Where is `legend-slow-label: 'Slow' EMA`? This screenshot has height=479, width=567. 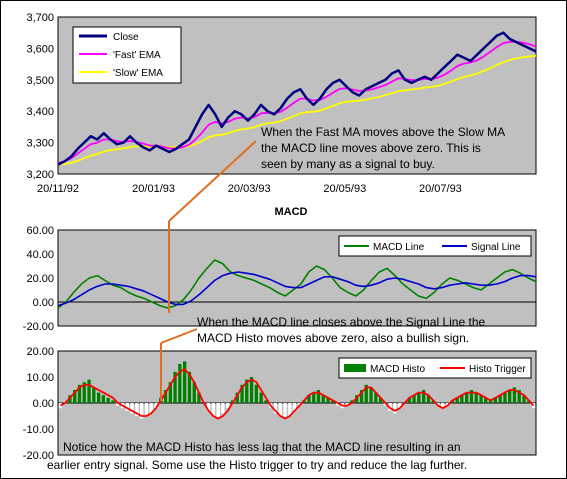 legend-slow-label: 'Slow' EMA is located at coordinates (138, 73).